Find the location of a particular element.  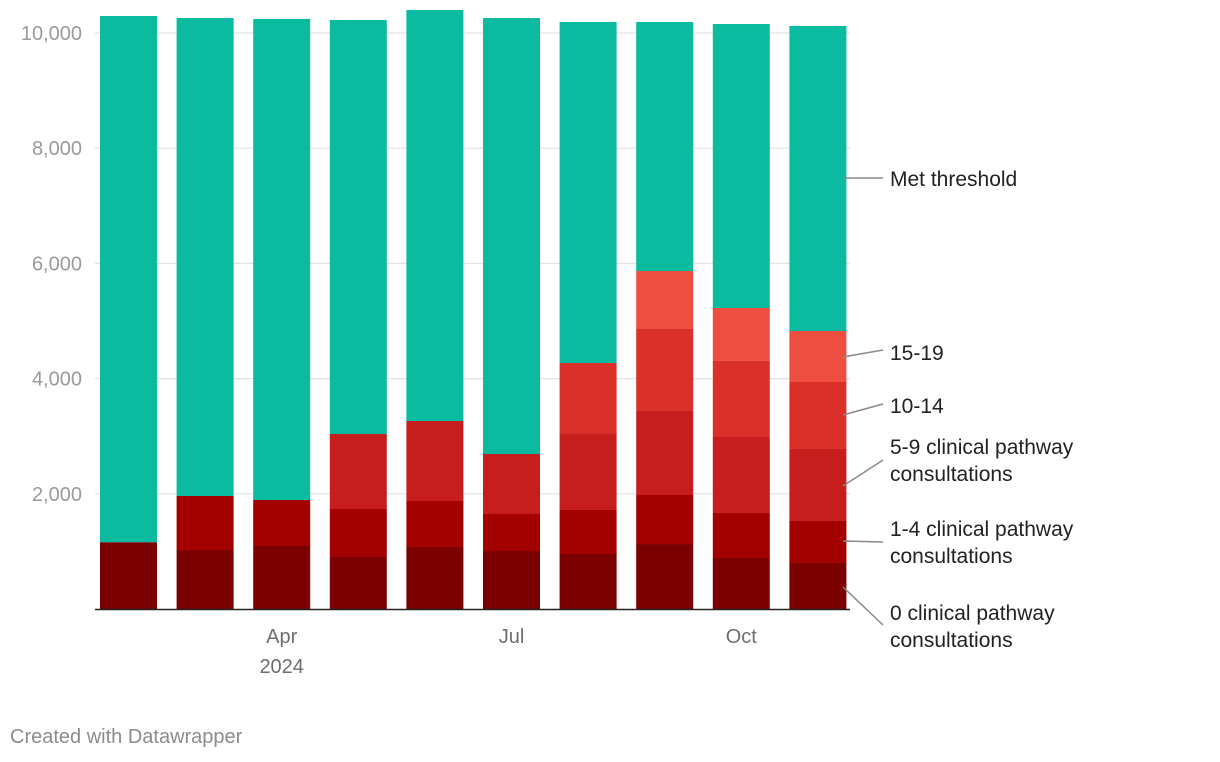

x-tick-label: Apr is located at coordinates (281, 637).